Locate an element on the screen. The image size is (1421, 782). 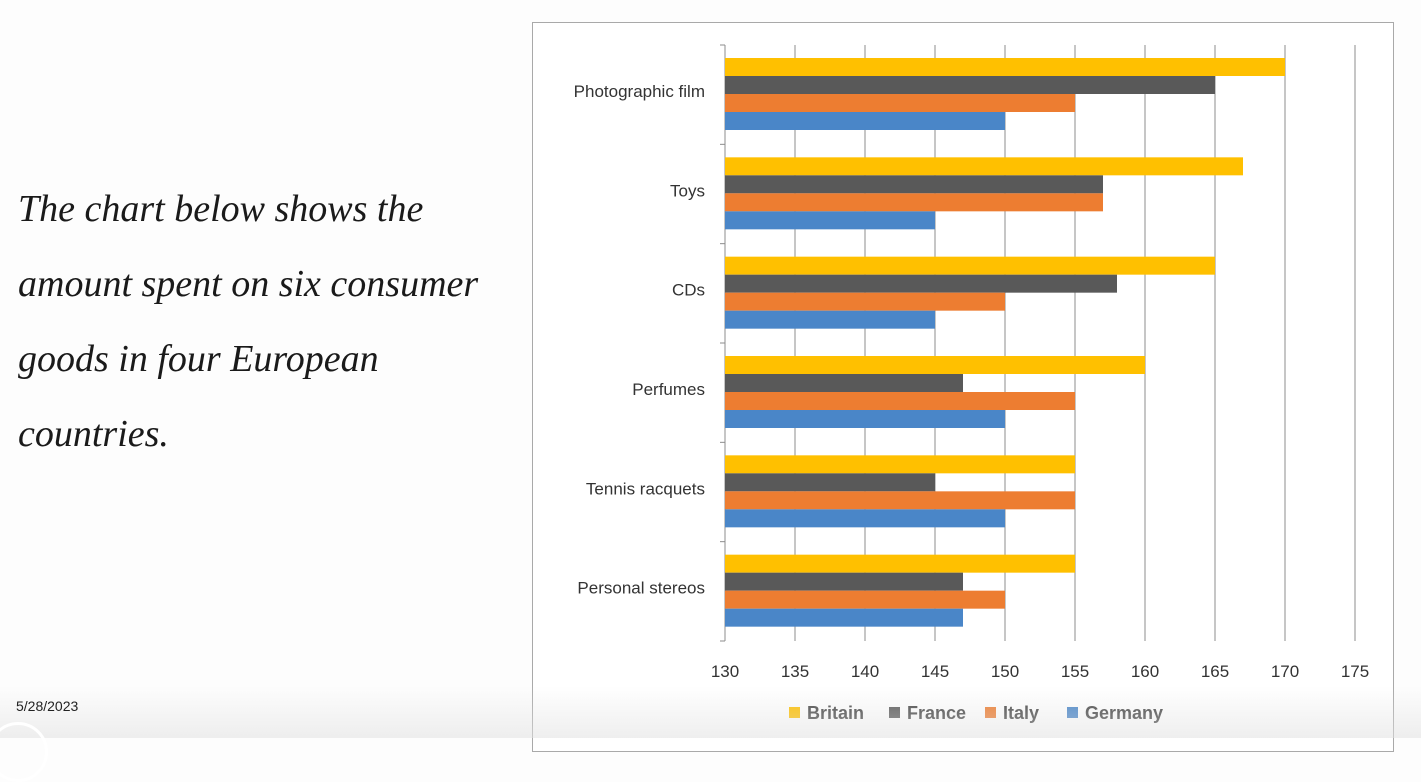
x-tick-label: 160 is located at coordinates (1145, 671).